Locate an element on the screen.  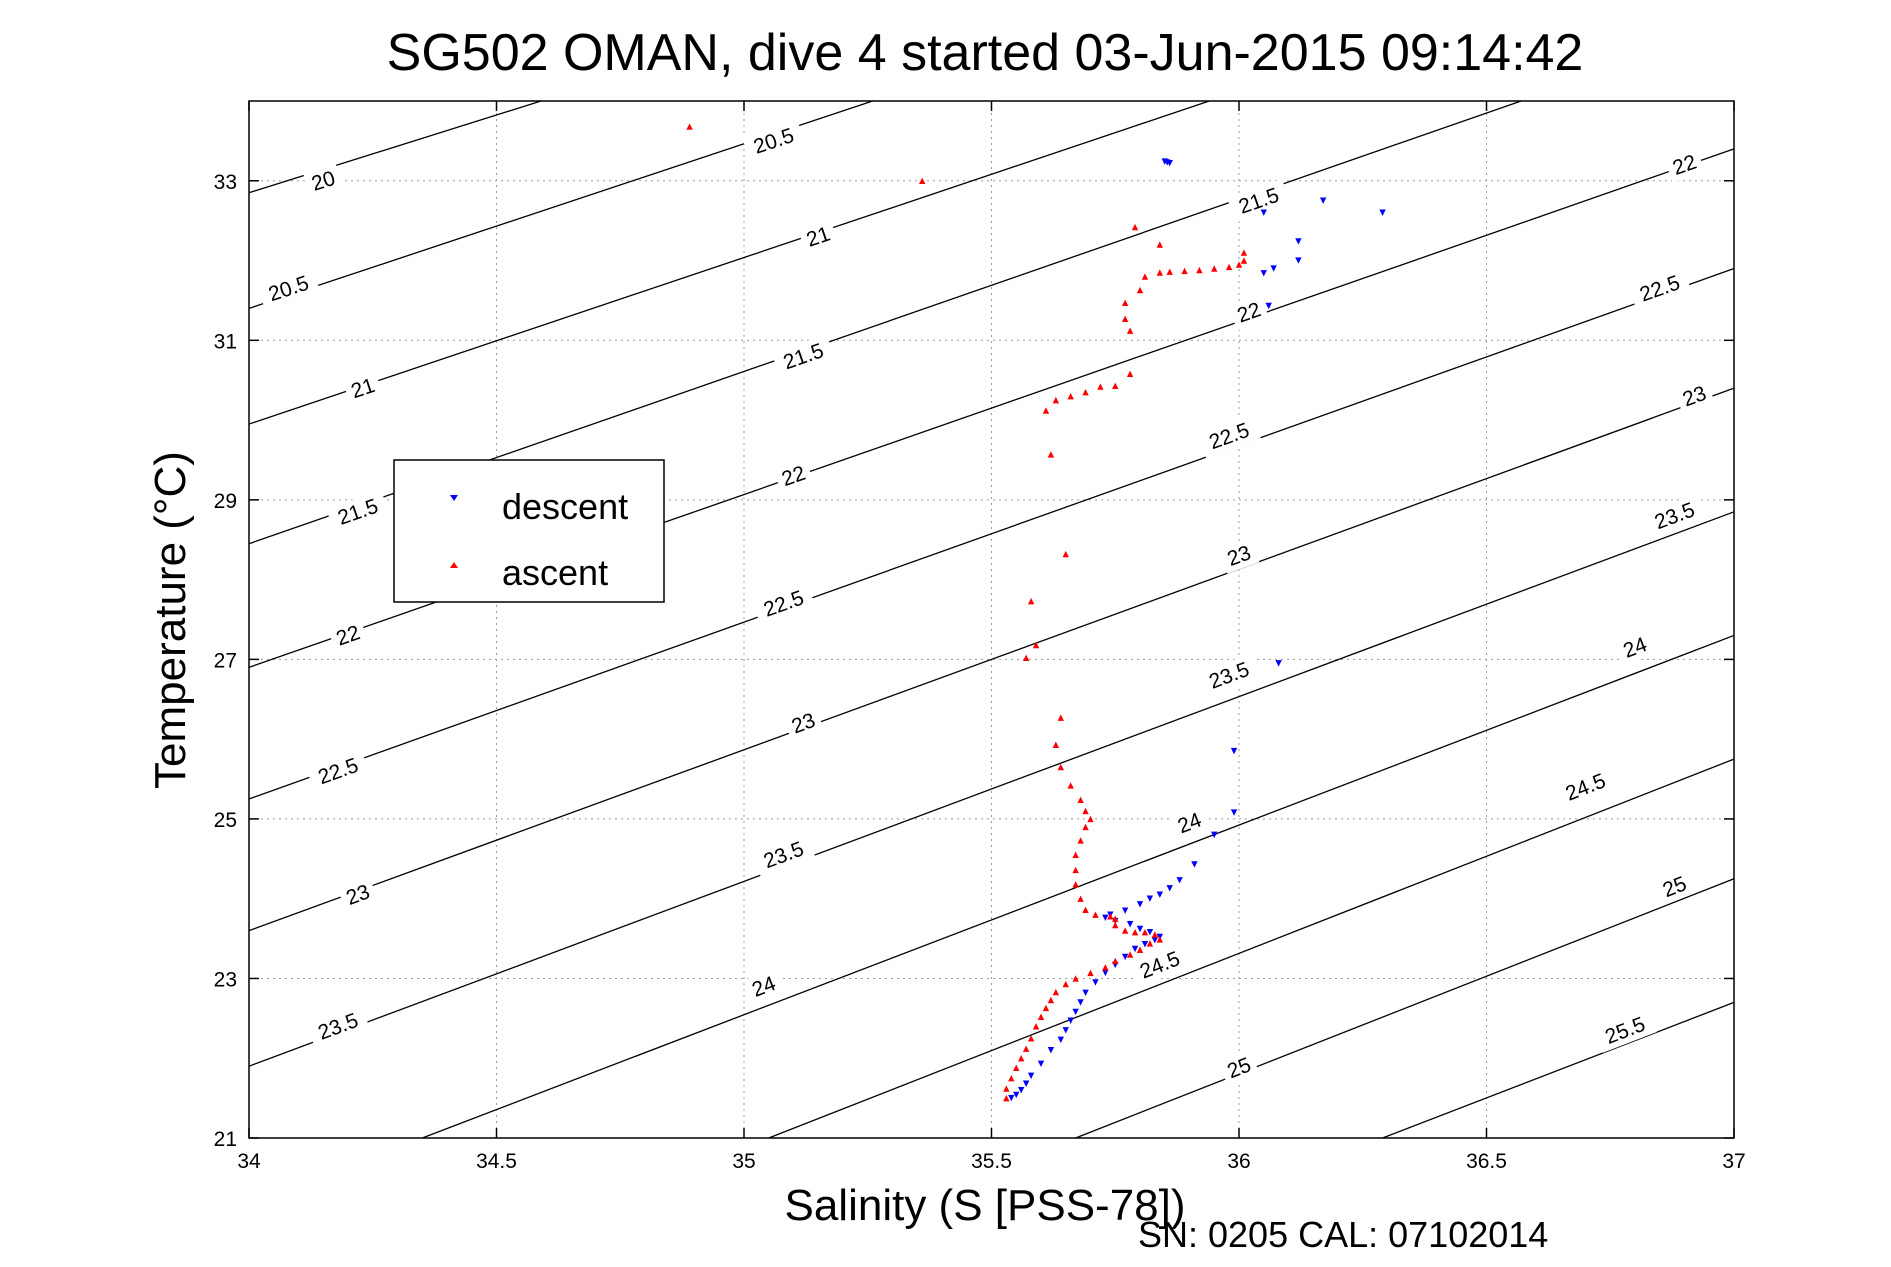
contour-line is located at coordinates (395, 147).